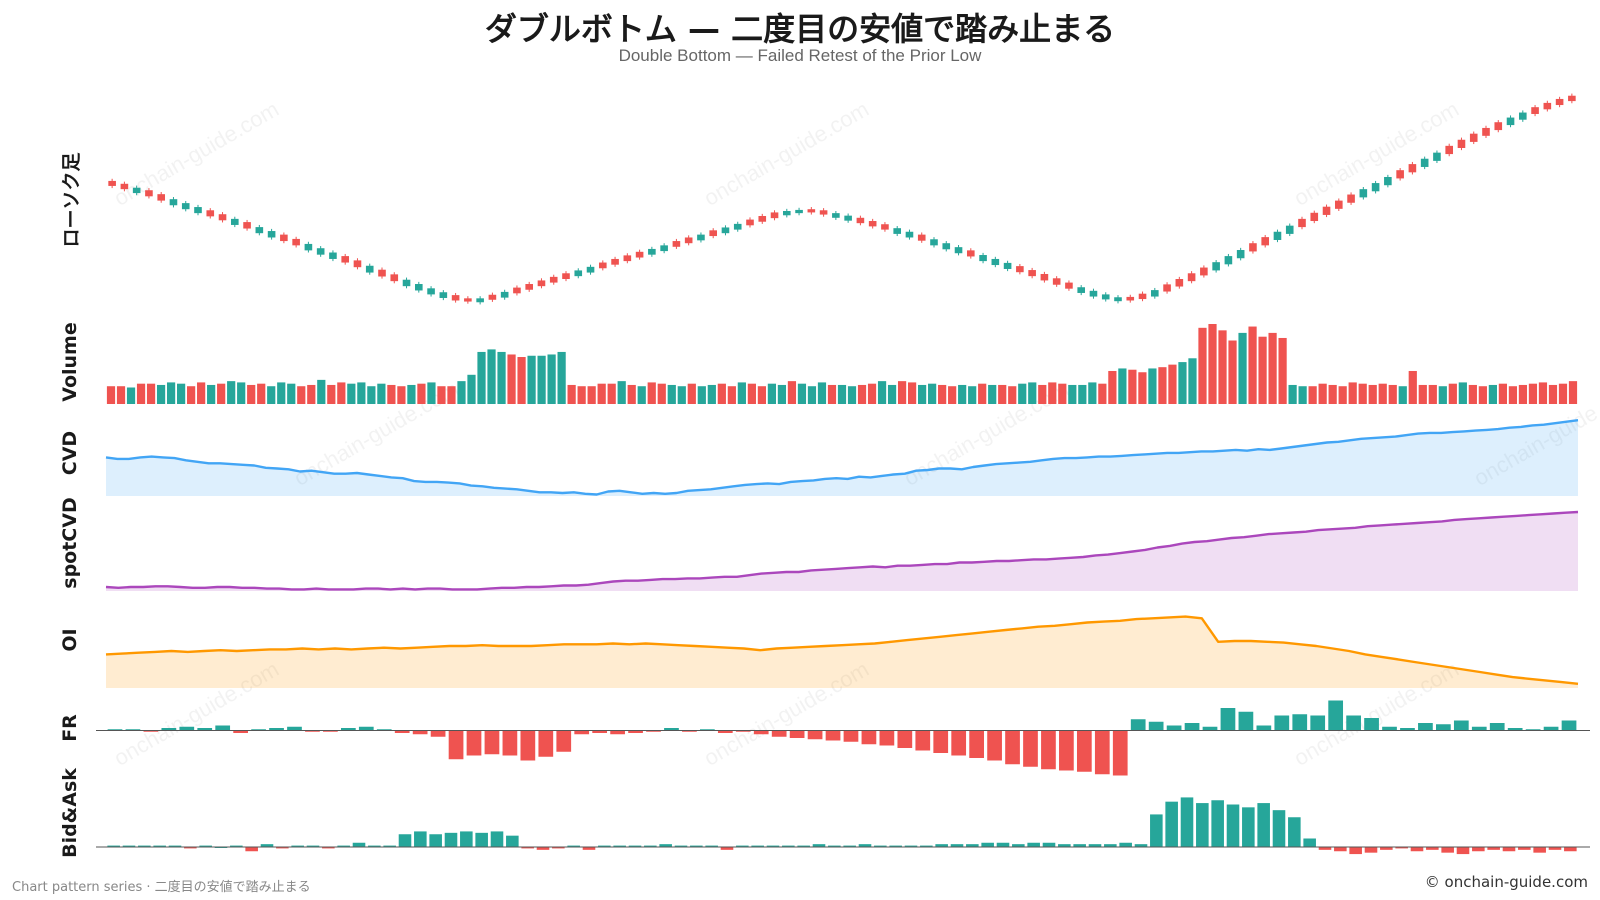  What do you see at coordinates (842, 551) in the screenshot?
I see `spotcvd-area-fill` at bounding box center [842, 551].